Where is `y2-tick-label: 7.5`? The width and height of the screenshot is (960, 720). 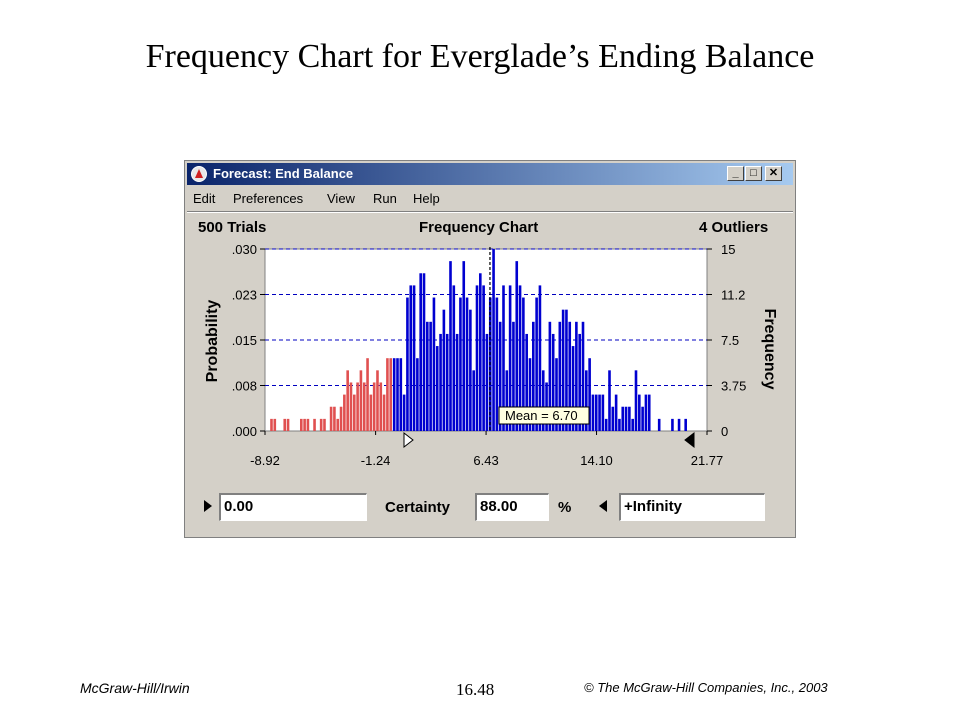
y2-tick-label: 7.5 is located at coordinates (730, 340).